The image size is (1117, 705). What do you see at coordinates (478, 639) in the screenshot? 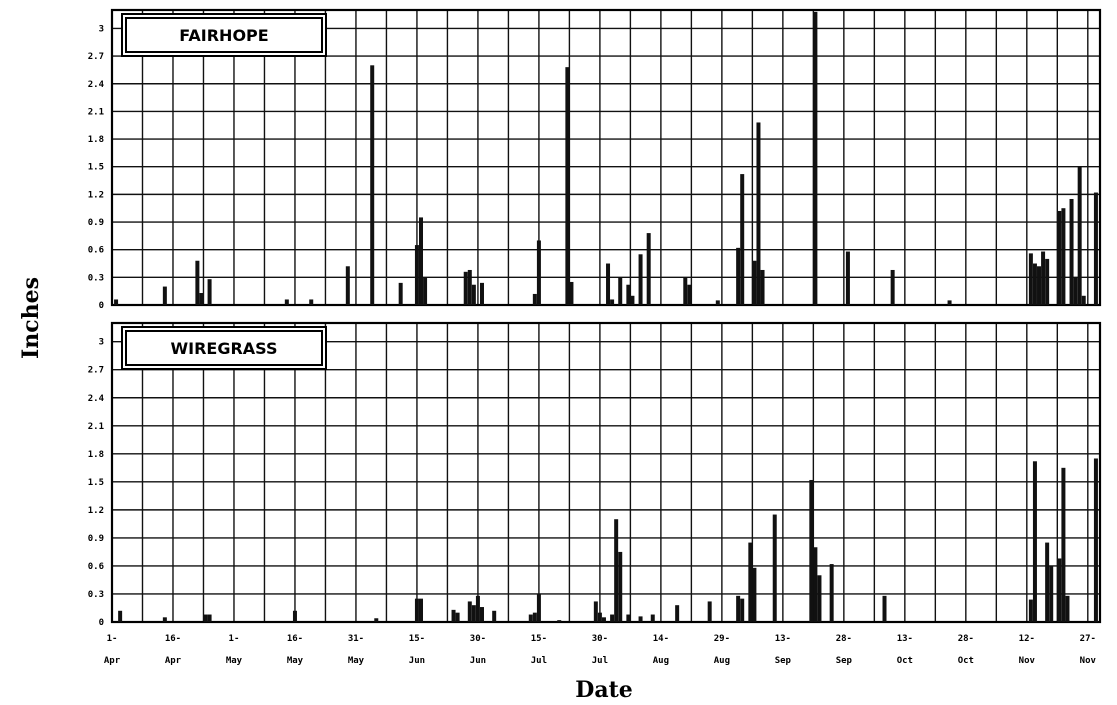
I see `x-tick-label-day: 30-` at bounding box center [478, 639].